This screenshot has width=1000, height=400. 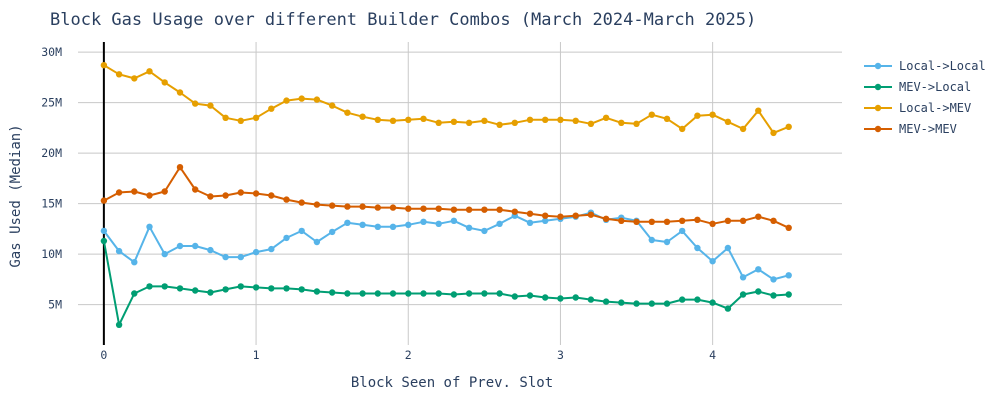 I want to click on series-line-mev-local, so click(x=445, y=283).